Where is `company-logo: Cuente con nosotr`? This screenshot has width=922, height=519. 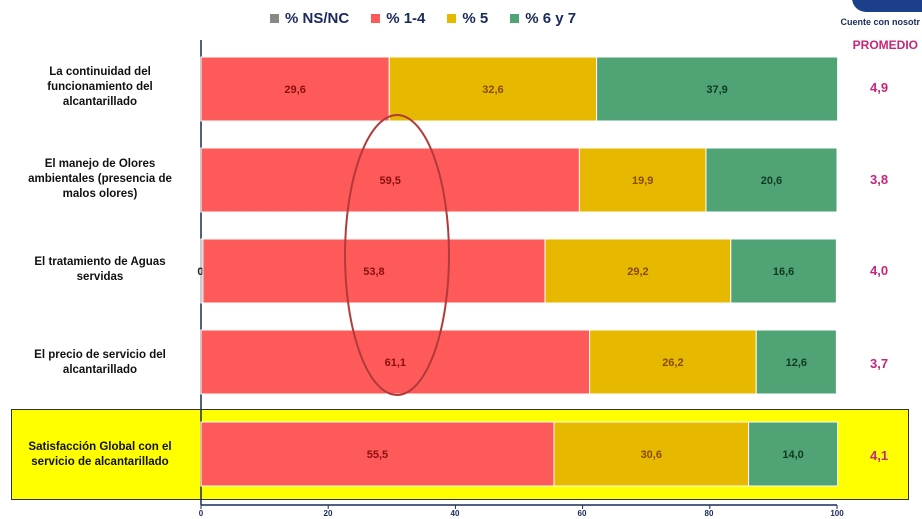
company-logo: Cuente con nosotr is located at coordinates (877, 25).